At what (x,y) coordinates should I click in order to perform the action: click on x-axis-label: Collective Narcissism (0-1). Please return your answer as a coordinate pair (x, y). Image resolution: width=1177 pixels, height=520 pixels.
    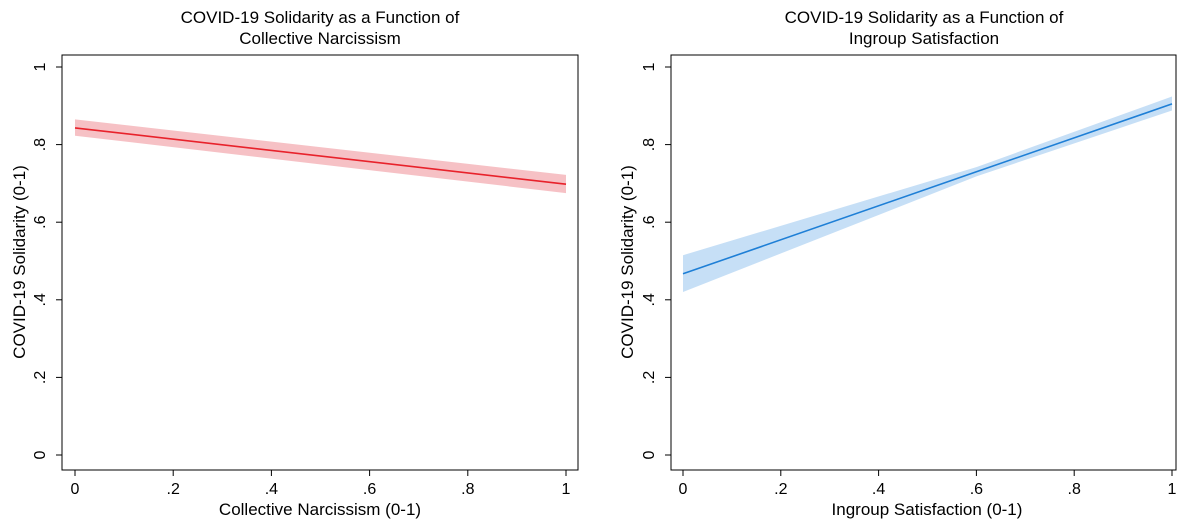
    Looking at the image, I should click on (320, 509).